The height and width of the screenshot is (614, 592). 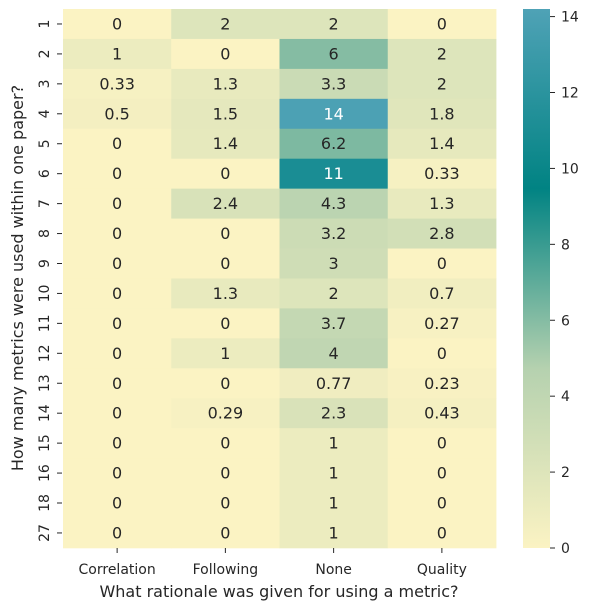 I want to click on cell-value-label: 0.27, so click(x=442, y=323).